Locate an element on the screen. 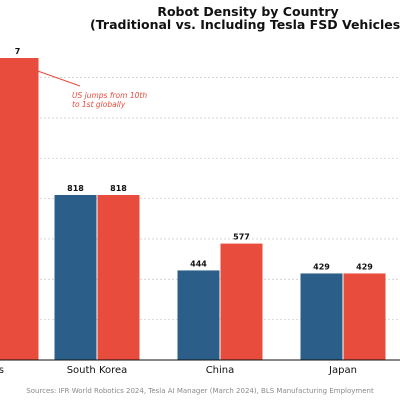 This screenshot has width=400, height=400. annotation-line2: to 1st globally is located at coordinates (99, 104).